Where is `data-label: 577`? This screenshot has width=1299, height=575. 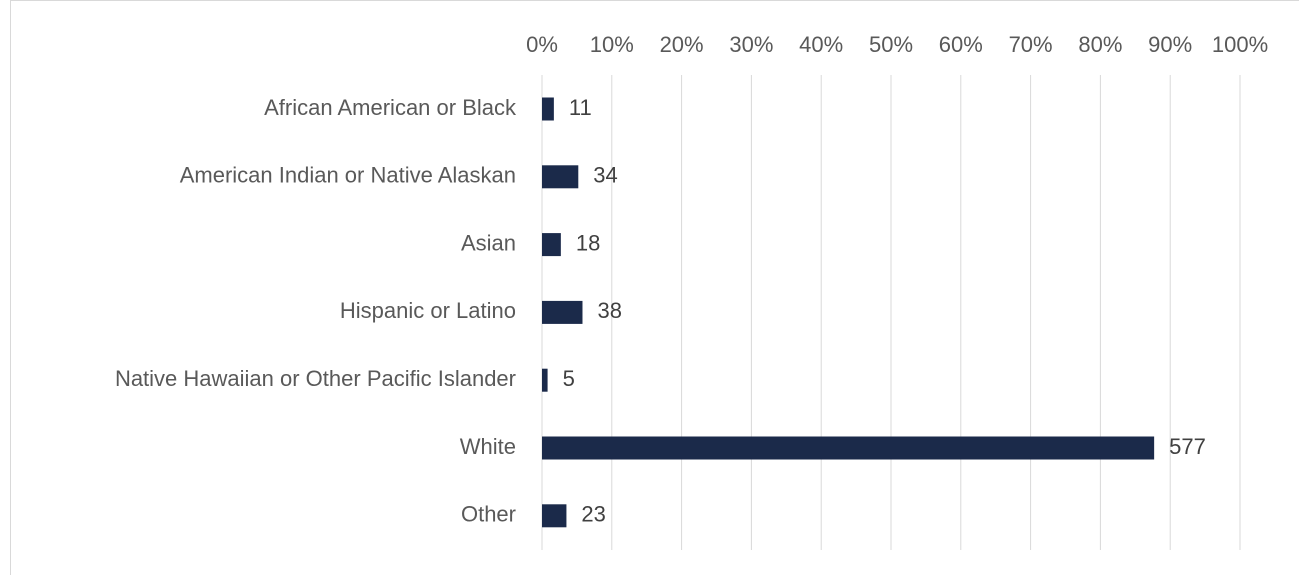
data-label: 577 is located at coordinates (1187, 446).